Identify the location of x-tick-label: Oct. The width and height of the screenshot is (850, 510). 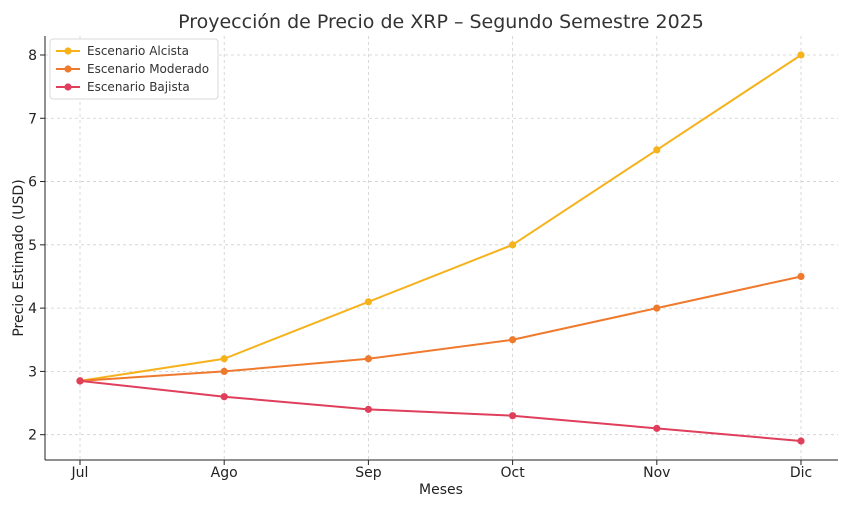
(512, 473).